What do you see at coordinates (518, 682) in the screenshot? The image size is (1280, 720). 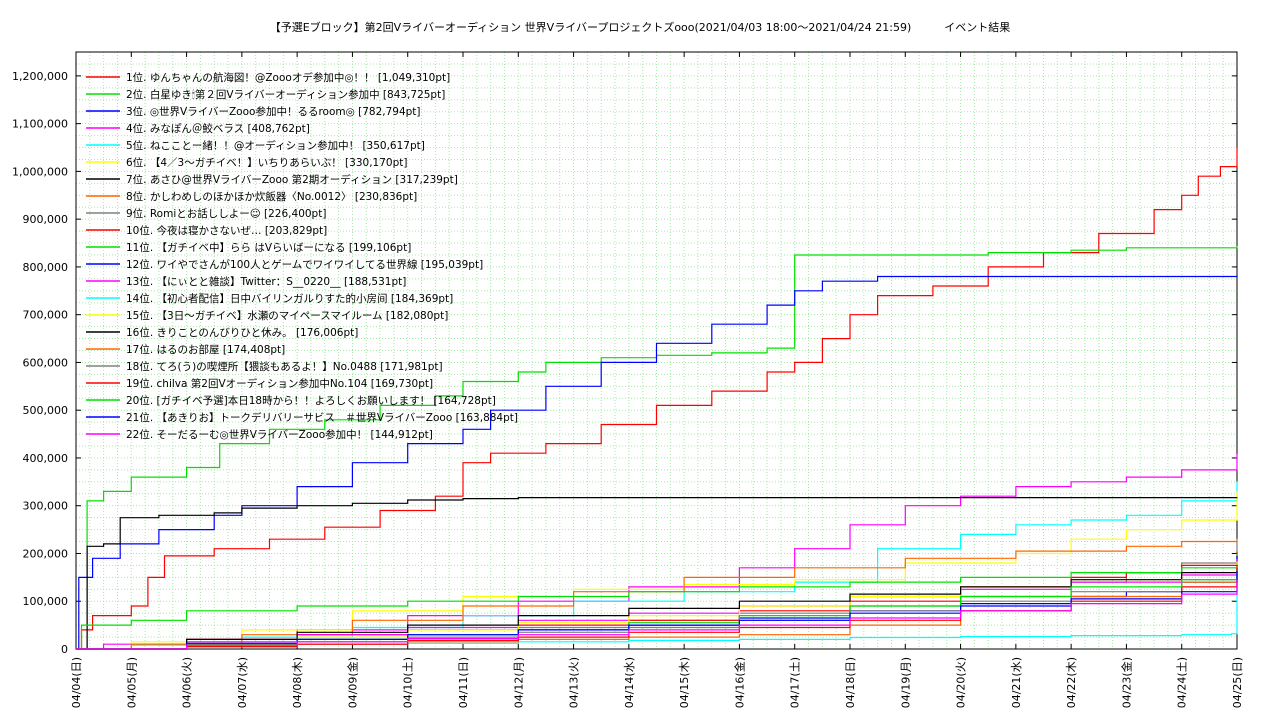 I see `x-tick-label: 04/12(月)` at bounding box center [518, 682].